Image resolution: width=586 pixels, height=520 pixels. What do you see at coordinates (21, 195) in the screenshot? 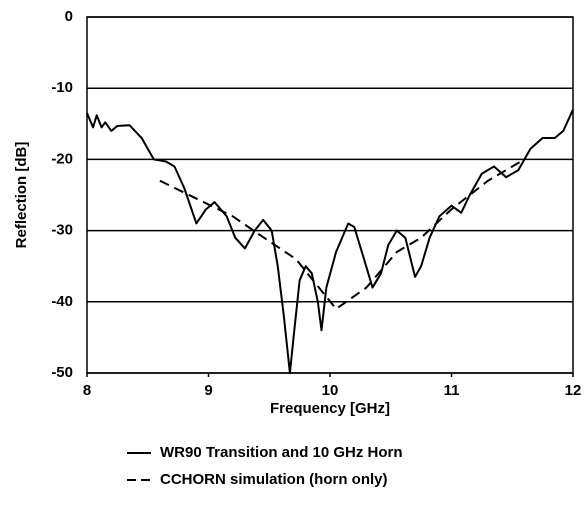
I see `y-axis-title: Reflection [dB]` at bounding box center [21, 195].